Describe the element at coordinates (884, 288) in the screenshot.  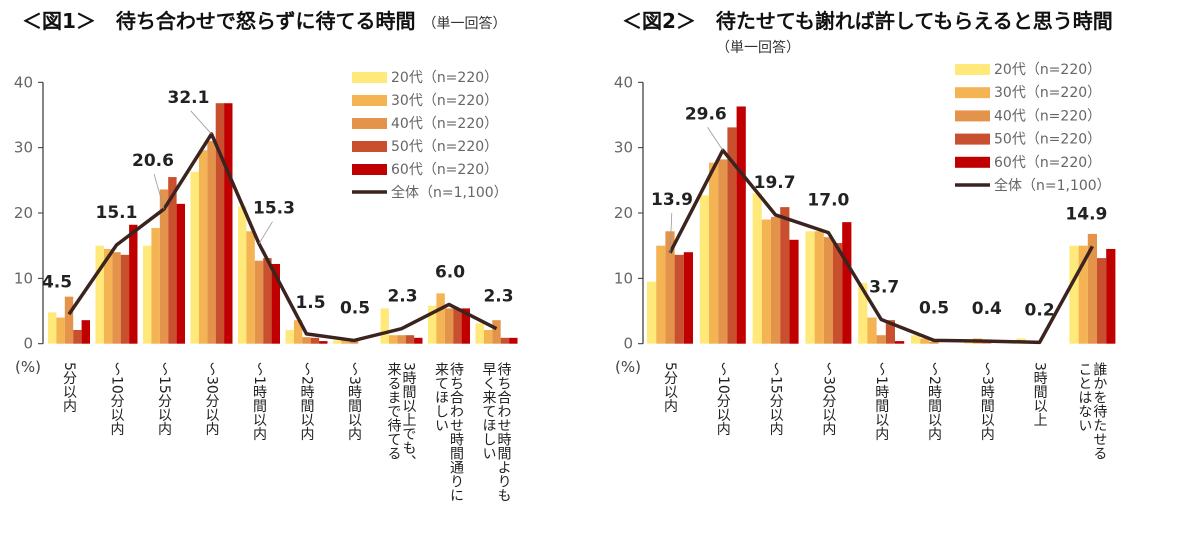
I see `data-label: 3.7` at that location.